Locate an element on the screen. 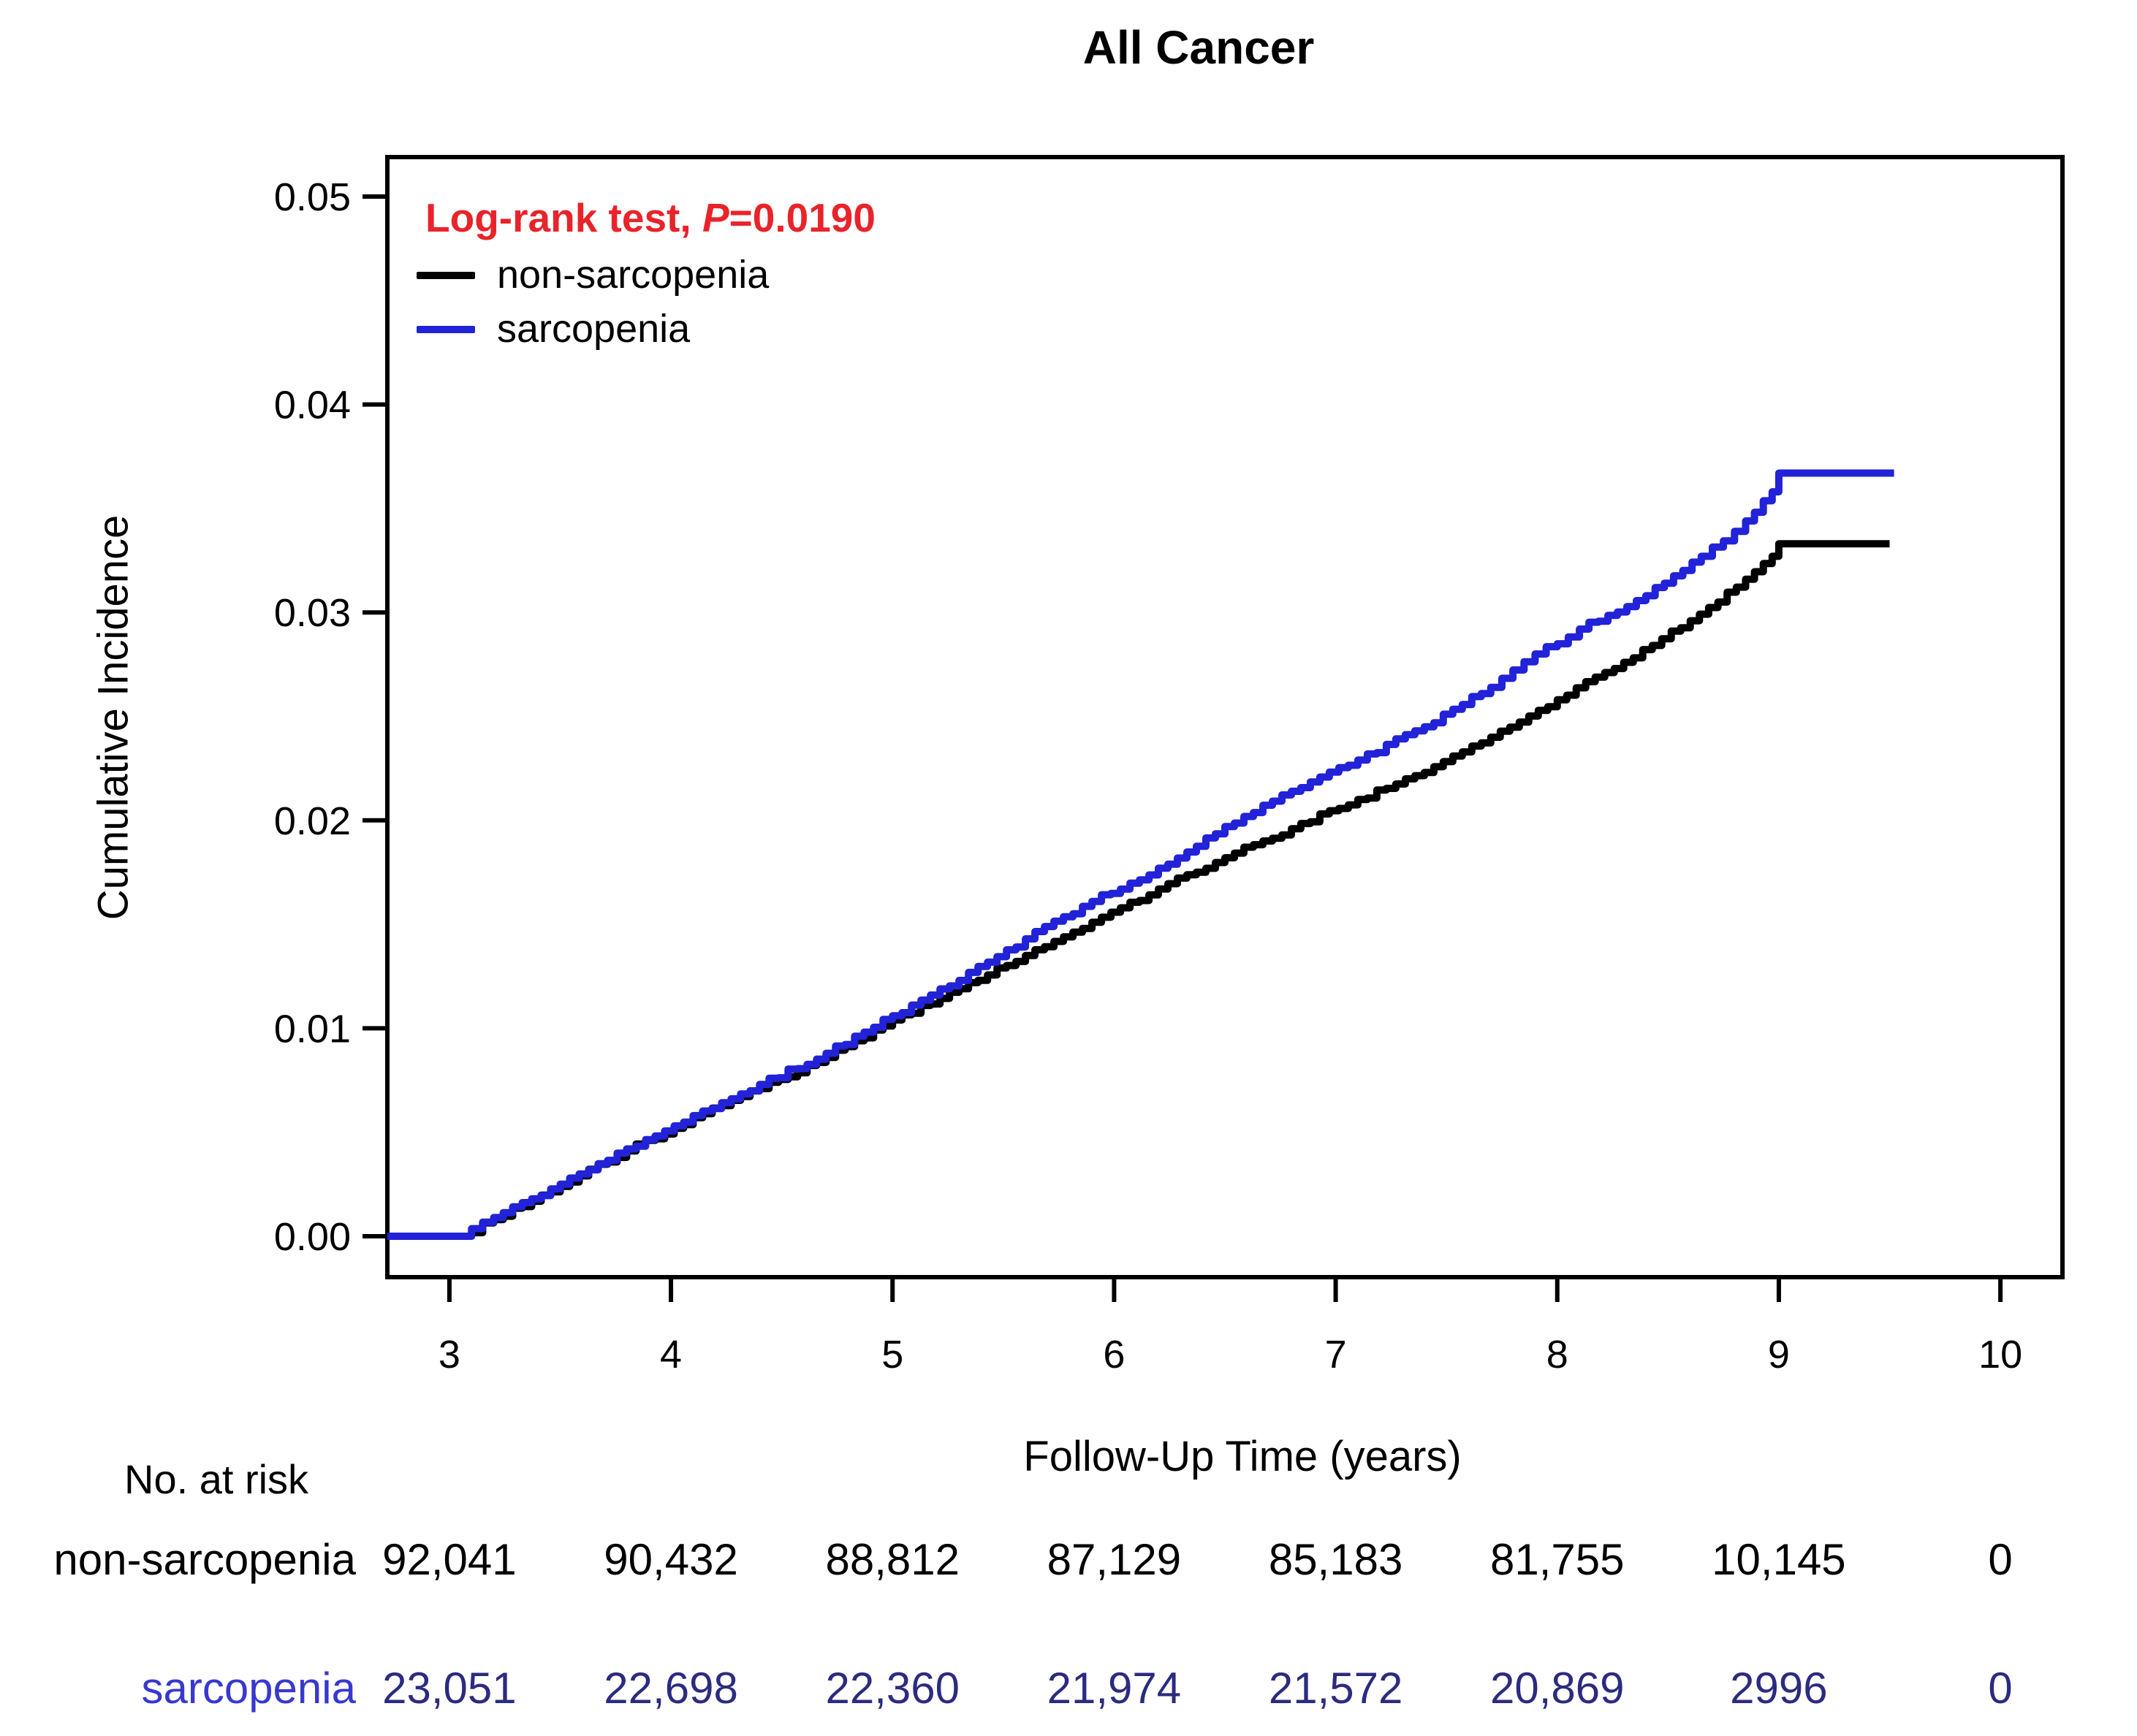 This screenshot has width=2137, height=1736. y-tick-label: 0.01 is located at coordinates (312, 1029).